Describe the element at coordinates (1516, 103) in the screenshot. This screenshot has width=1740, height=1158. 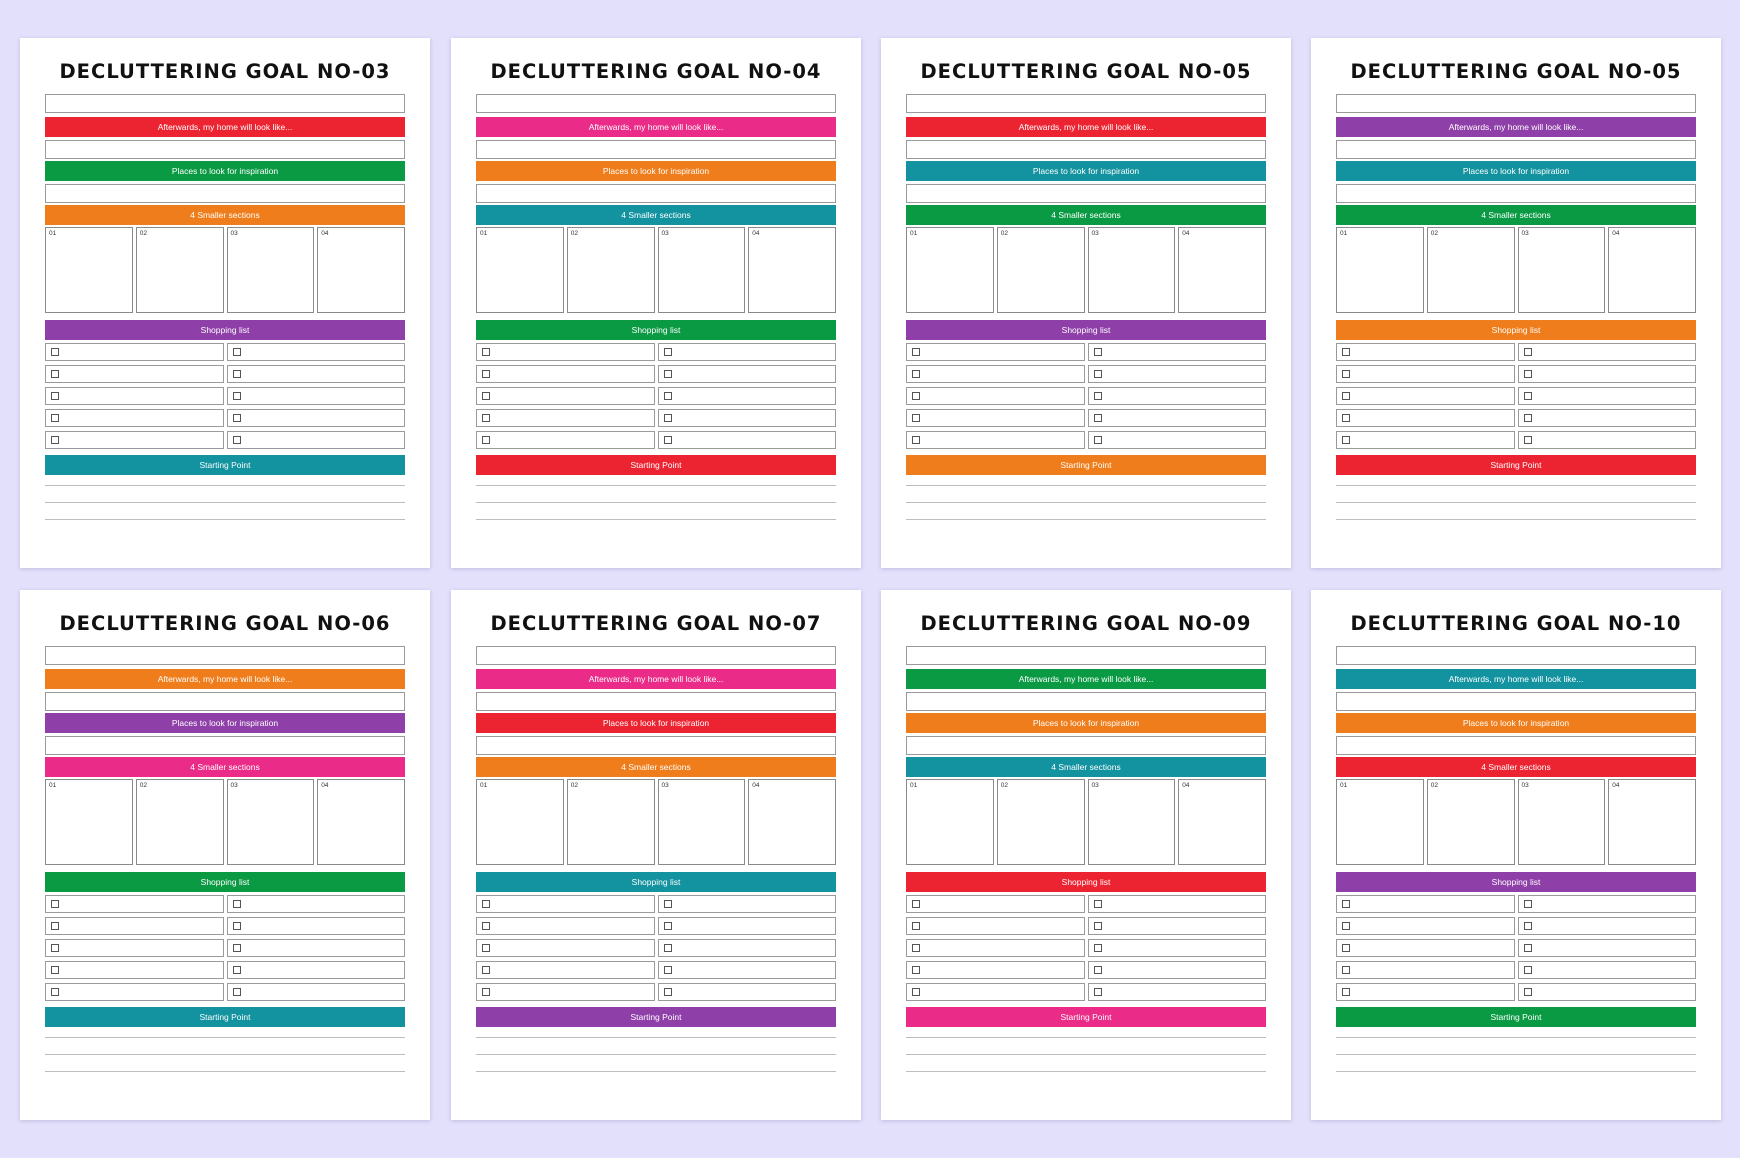
I see `goal-input-box` at that location.